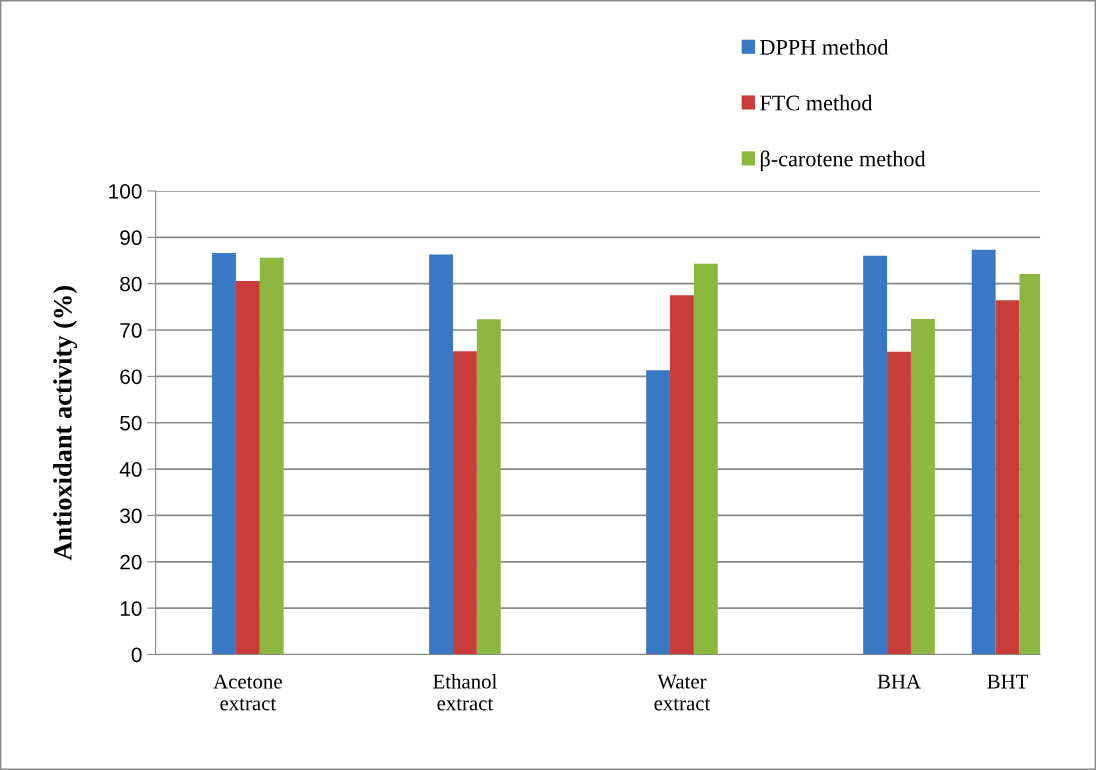 This screenshot has height=770, width=1096. What do you see at coordinates (65, 423) in the screenshot?
I see `y-axis-title: Antioxidant activity (%)` at bounding box center [65, 423].